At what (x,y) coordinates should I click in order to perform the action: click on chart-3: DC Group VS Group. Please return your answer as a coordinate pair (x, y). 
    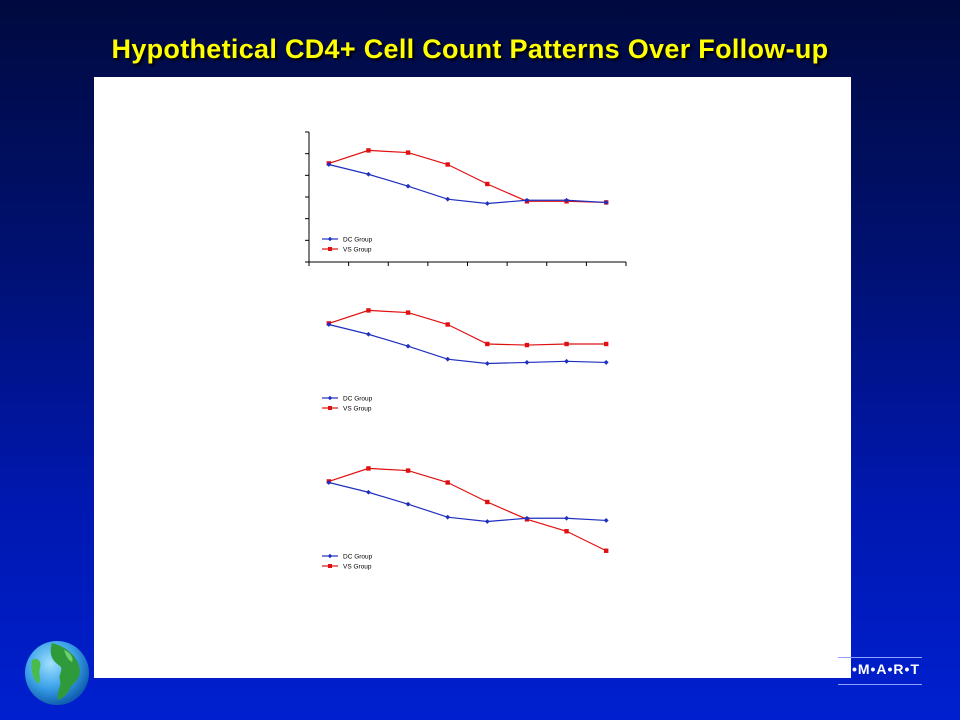
    Looking at the image, I should click on (465, 518).